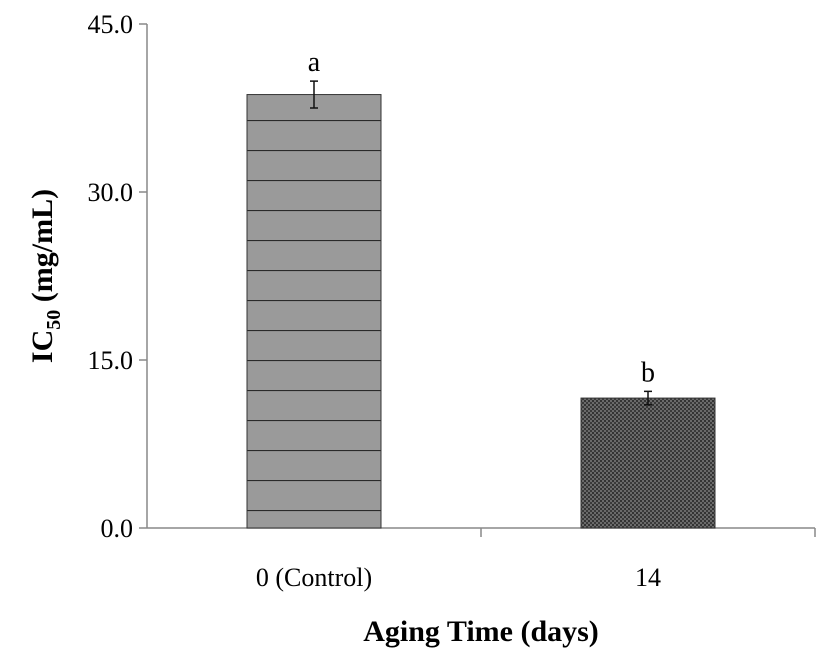  I want to click on x-tick-label: 14, so click(648, 577).